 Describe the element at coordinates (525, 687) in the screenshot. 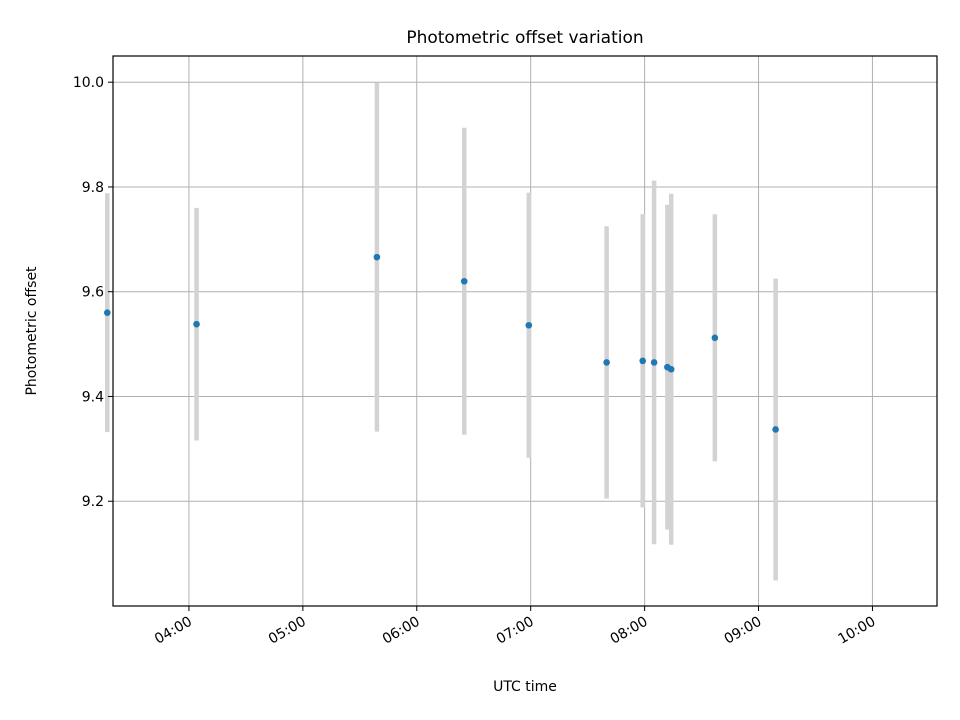

I see `x-axis-label: UTC time` at that location.